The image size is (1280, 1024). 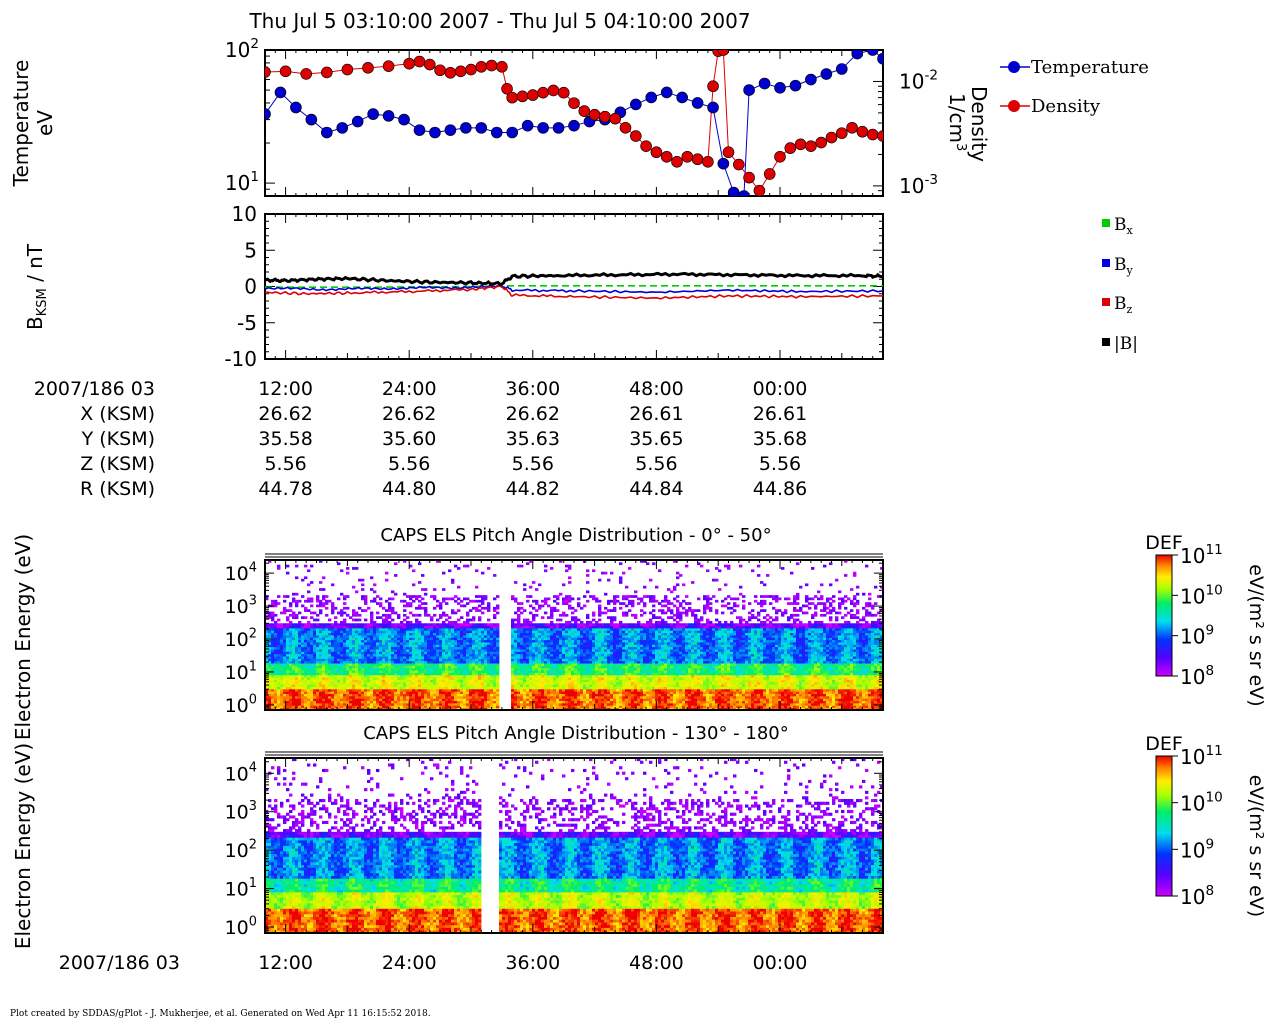 What do you see at coordinates (326, 132) in the screenshot?
I see `data-point` at bounding box center [326, 132].